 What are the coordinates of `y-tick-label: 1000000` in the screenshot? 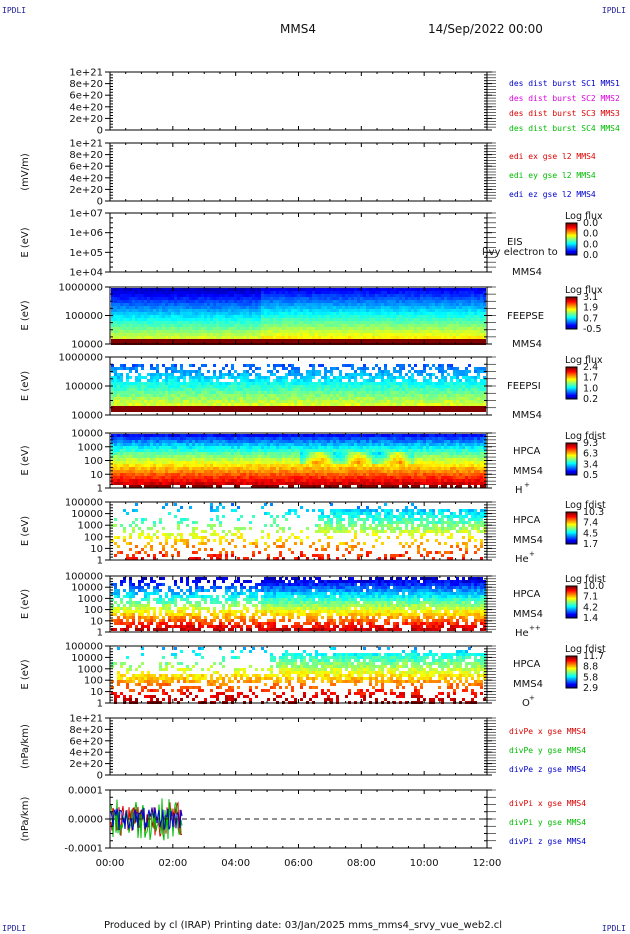 It's located at (80, 358).